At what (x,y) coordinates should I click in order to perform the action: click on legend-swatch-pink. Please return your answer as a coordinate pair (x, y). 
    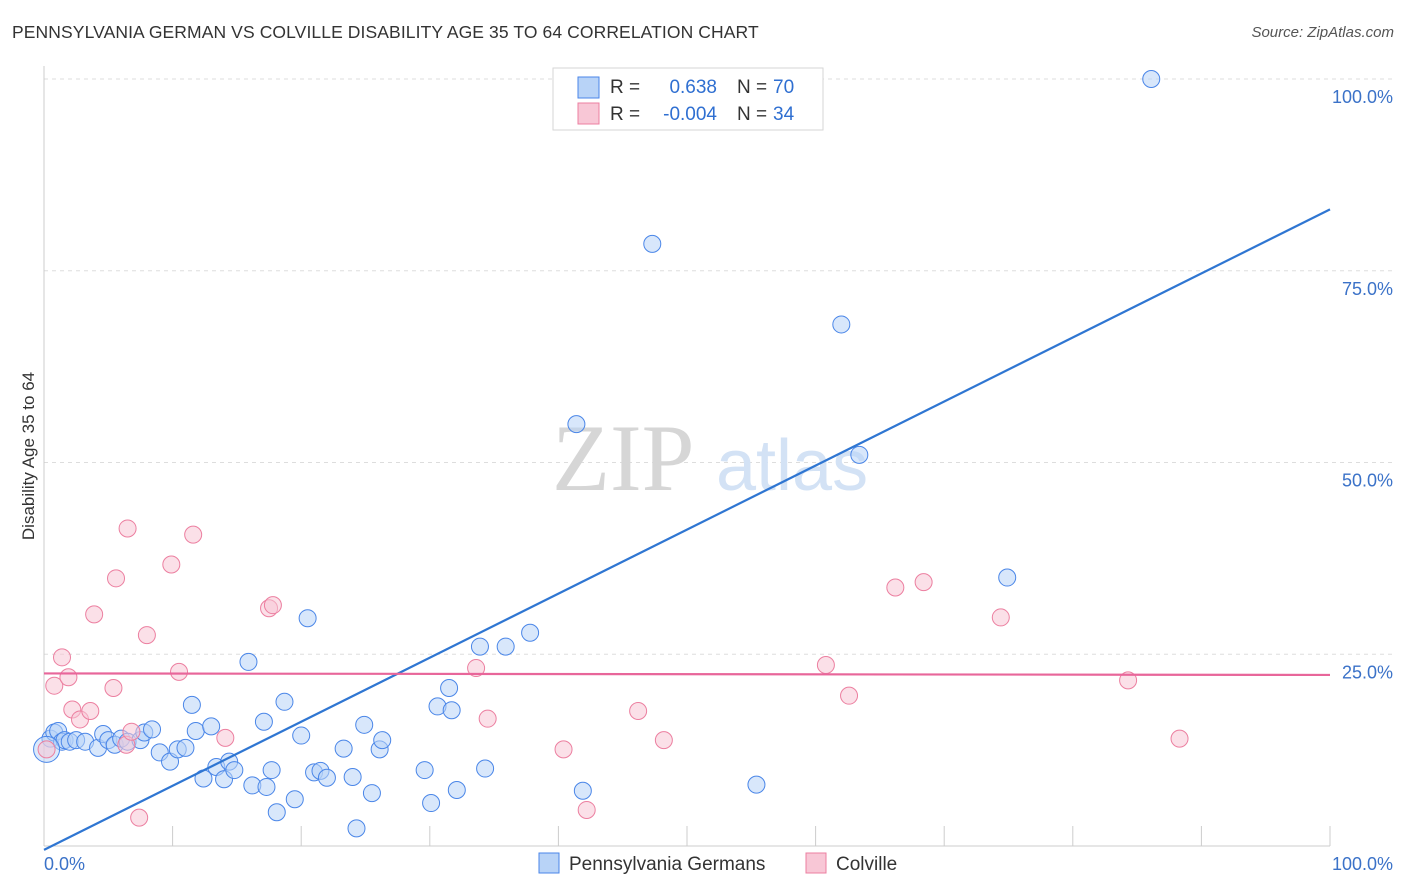
    Looking at the image, I should click on (588, 113).